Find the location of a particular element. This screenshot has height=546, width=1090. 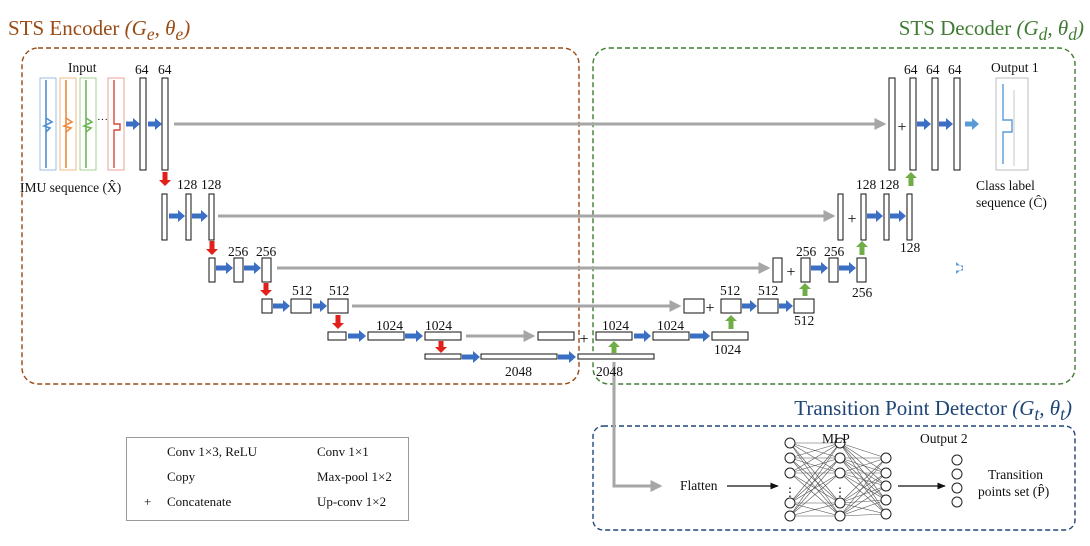

concat-symbol-5: + is located at coordinates (583, 339).